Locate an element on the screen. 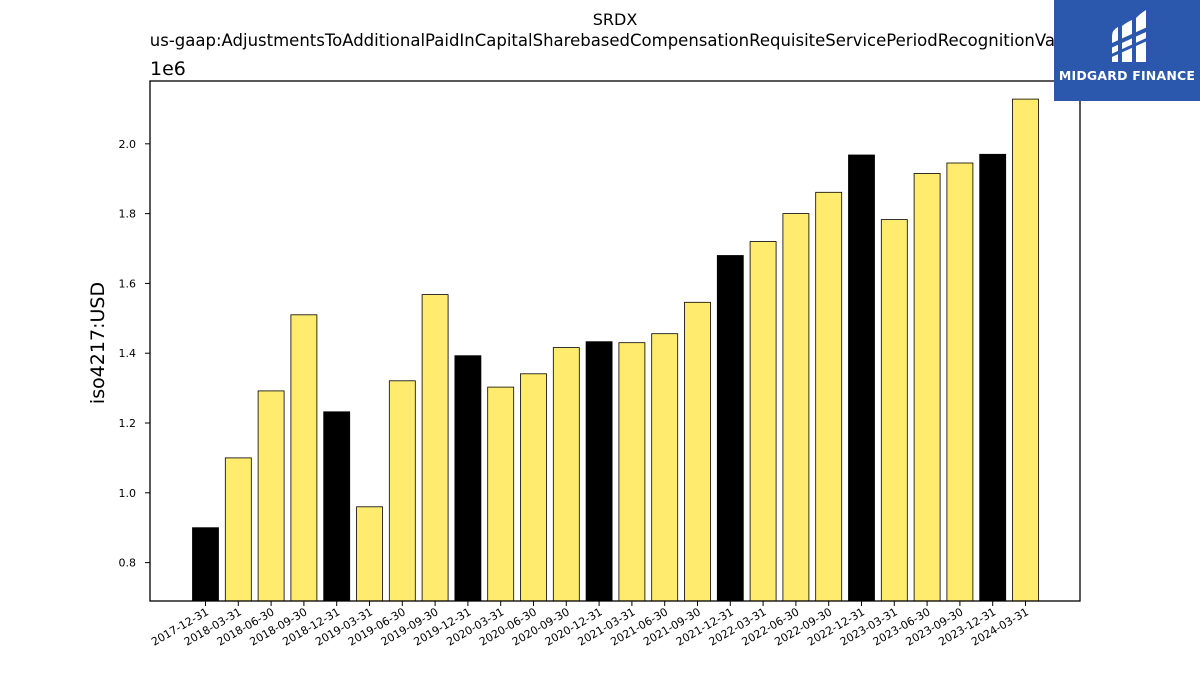  midgard-finance-logo: MIDGARD FINANCE is located at coordinates (1127, 50).